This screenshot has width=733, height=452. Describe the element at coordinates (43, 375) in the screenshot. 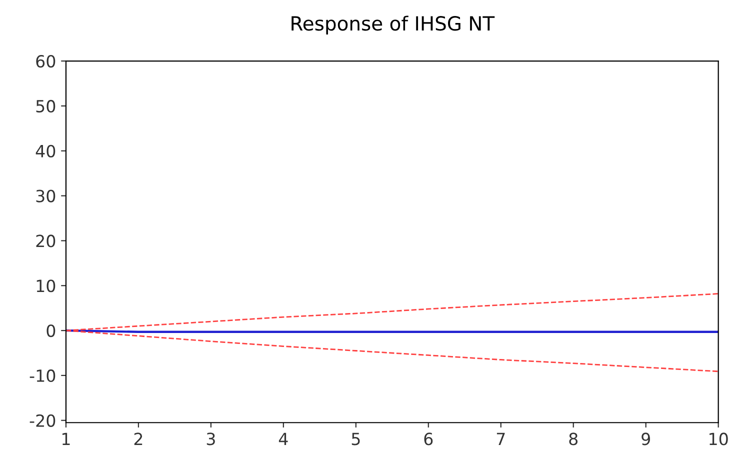

I see `y-tick-label: -10` at that location.